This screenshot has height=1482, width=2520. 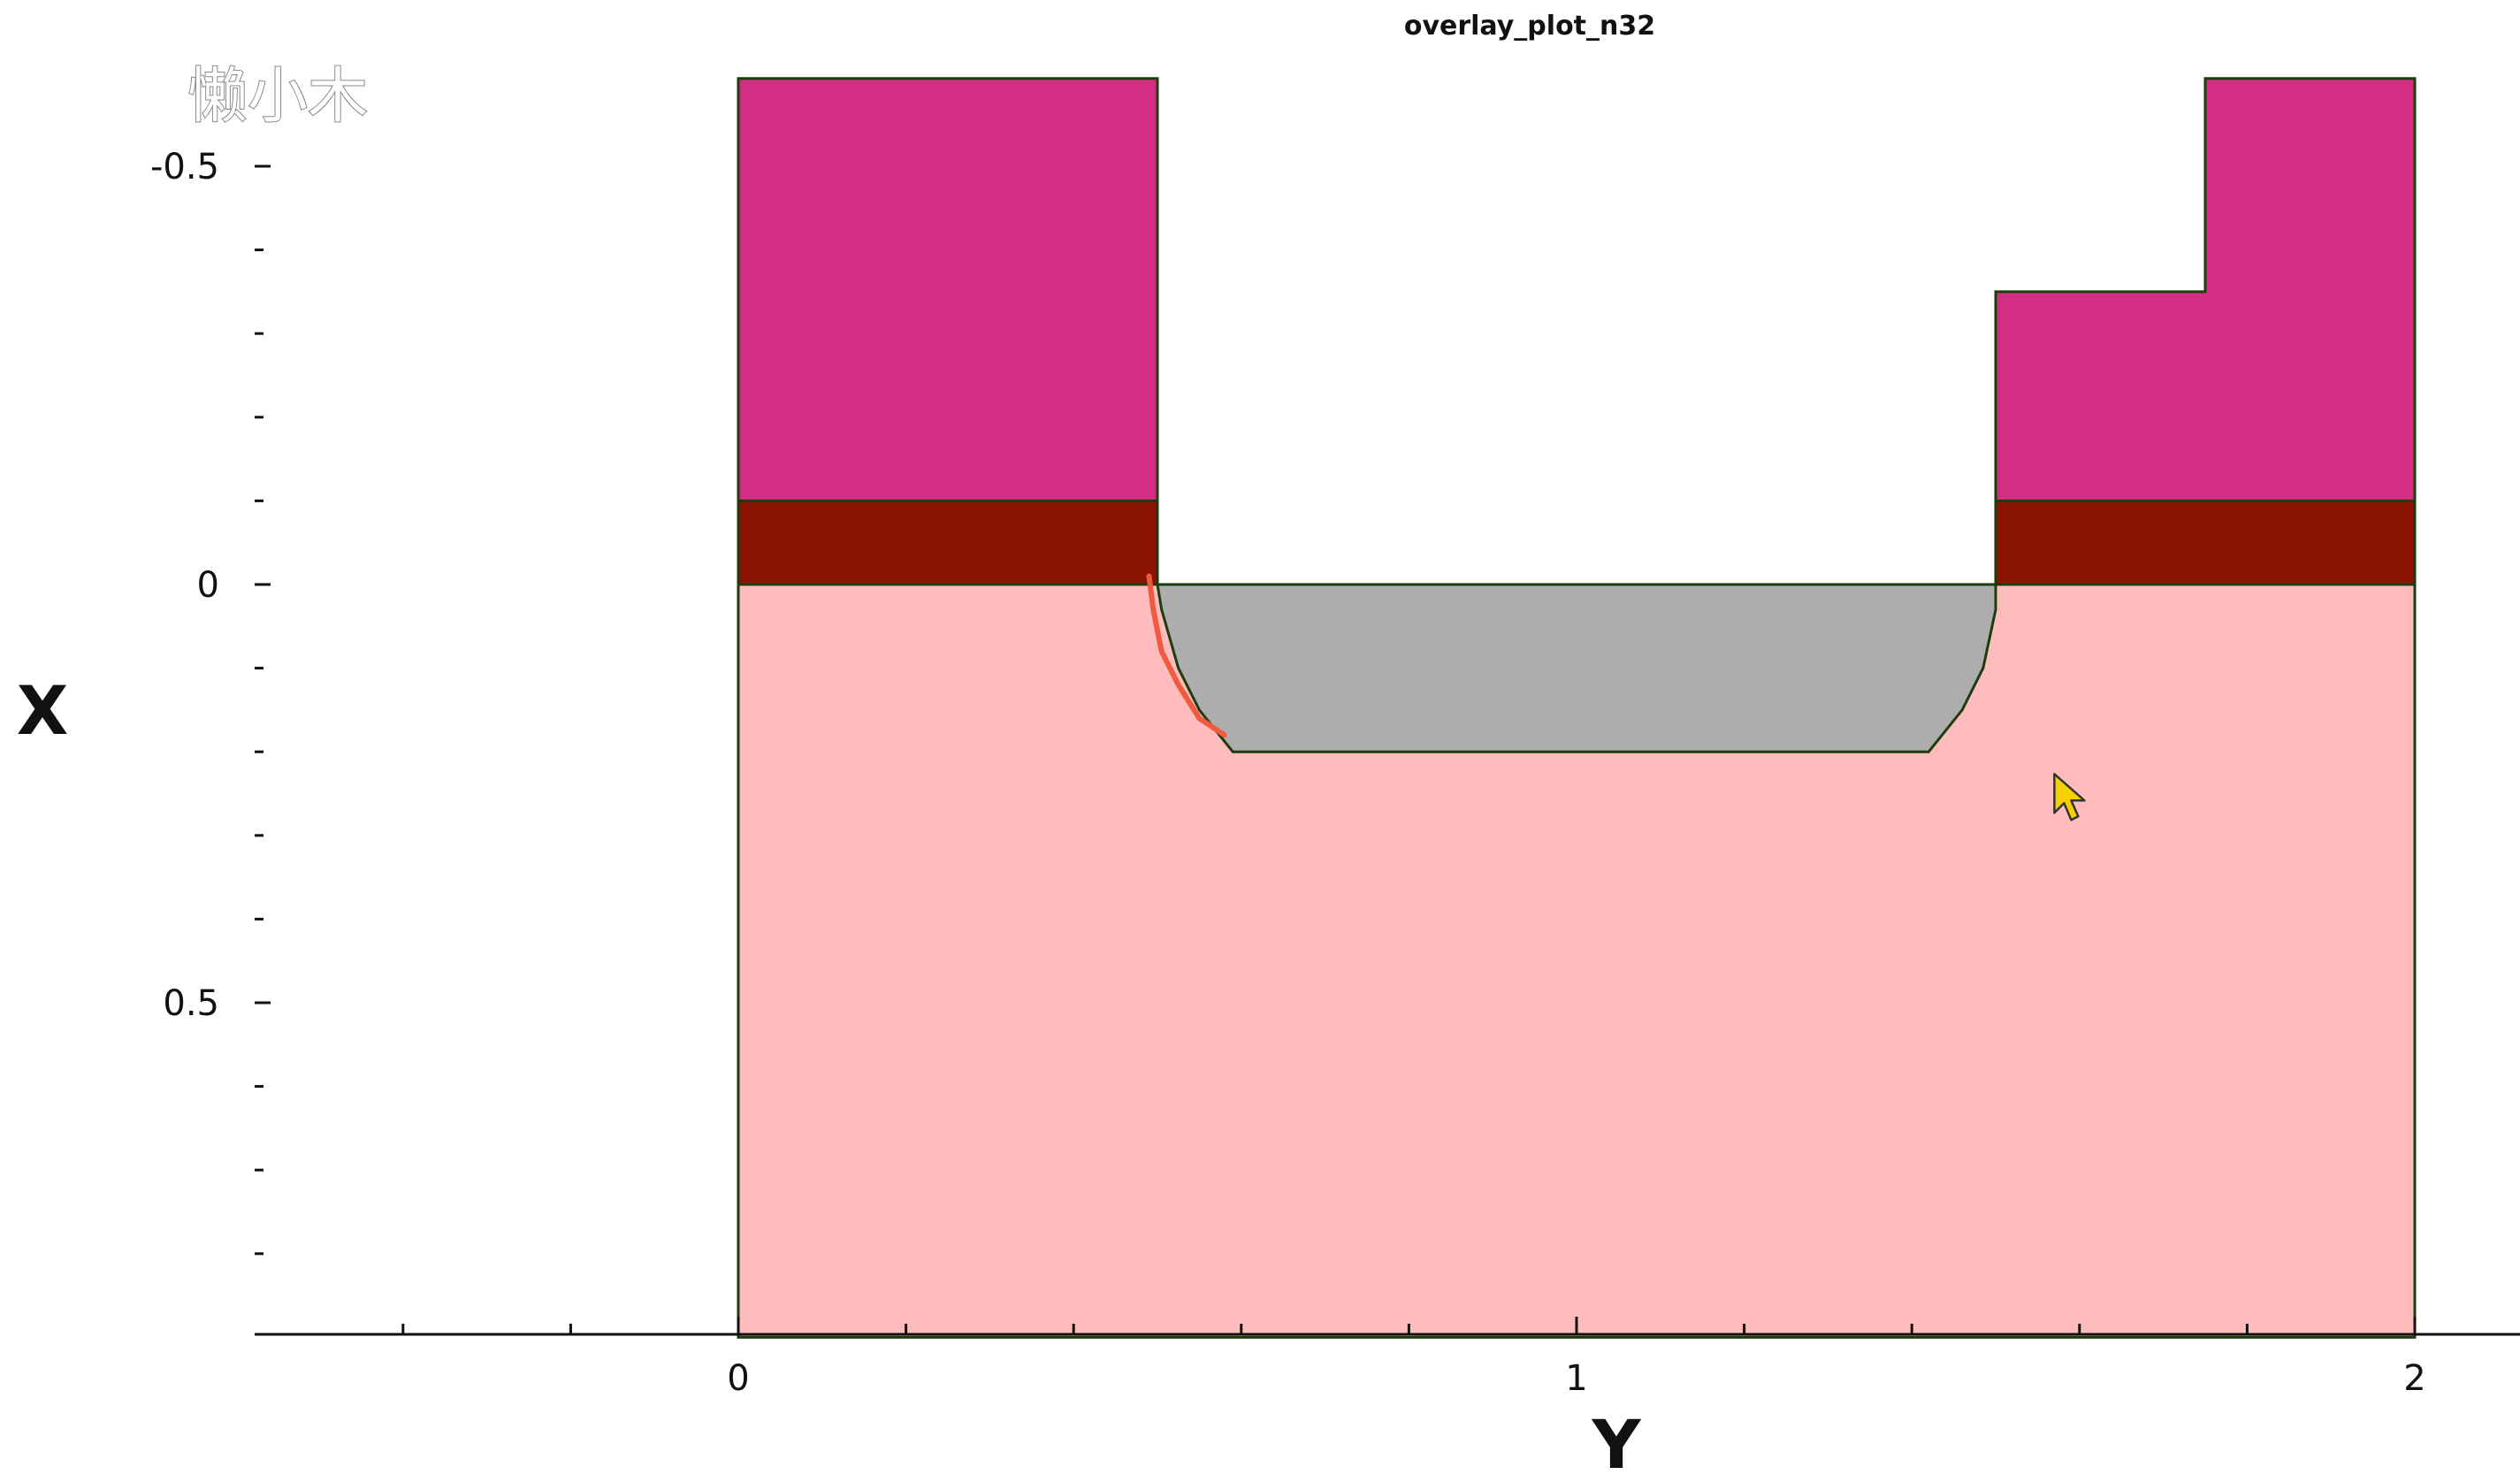 What do you see at coordinates (738, 1378) in the screenshot?
I see `x-tick-label: 0` at bounding box center [738, 1378].